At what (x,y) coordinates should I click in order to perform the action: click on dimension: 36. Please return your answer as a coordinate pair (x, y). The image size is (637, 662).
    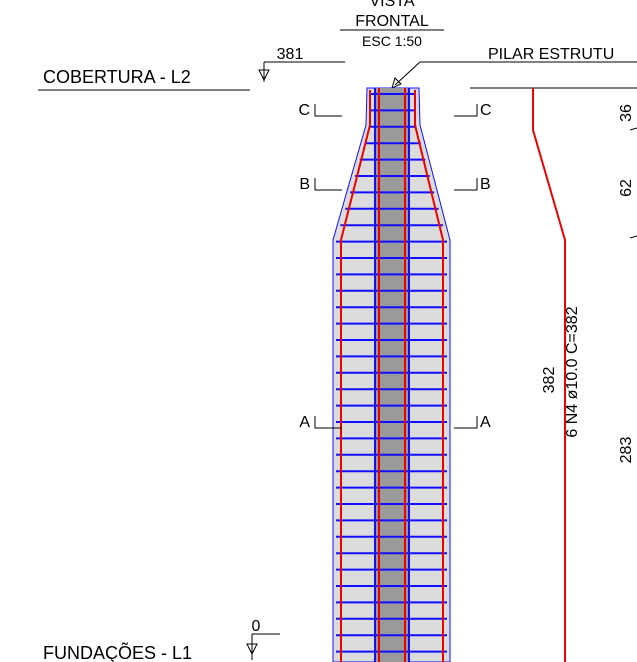
    Looking at the image, I should click on (626, 113).